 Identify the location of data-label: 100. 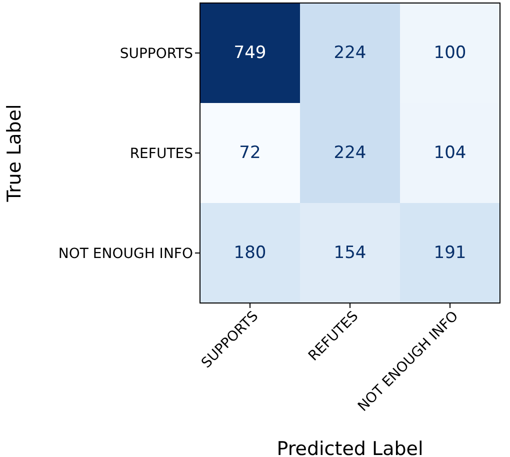
(450, 53).